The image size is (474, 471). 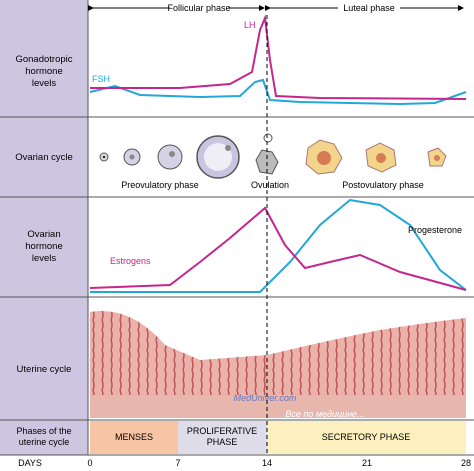 What do you see at coordinates (134, 437) in the screenshot?
I see `menses: MENSES` at bounding box center [134, 437].